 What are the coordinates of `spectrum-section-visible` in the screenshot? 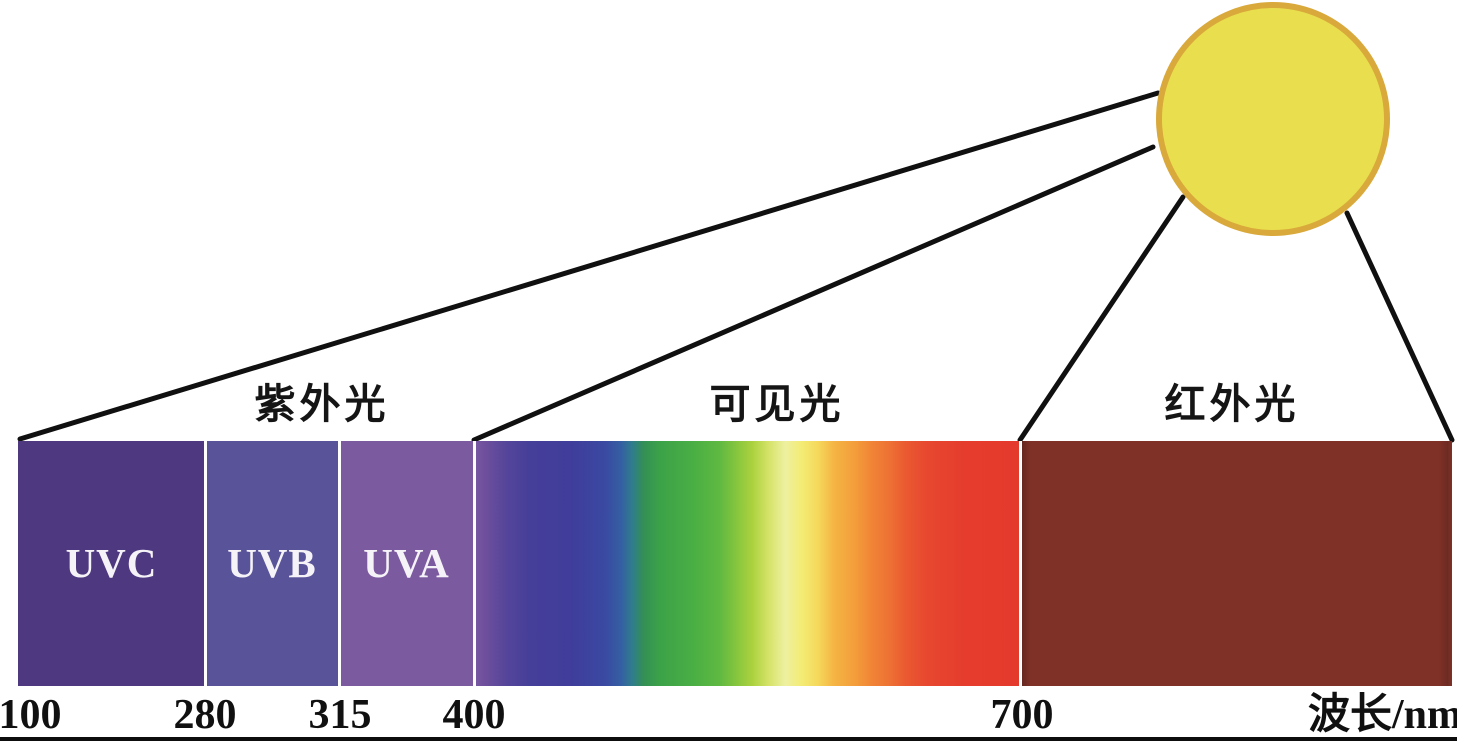 It's located at (747, 563).